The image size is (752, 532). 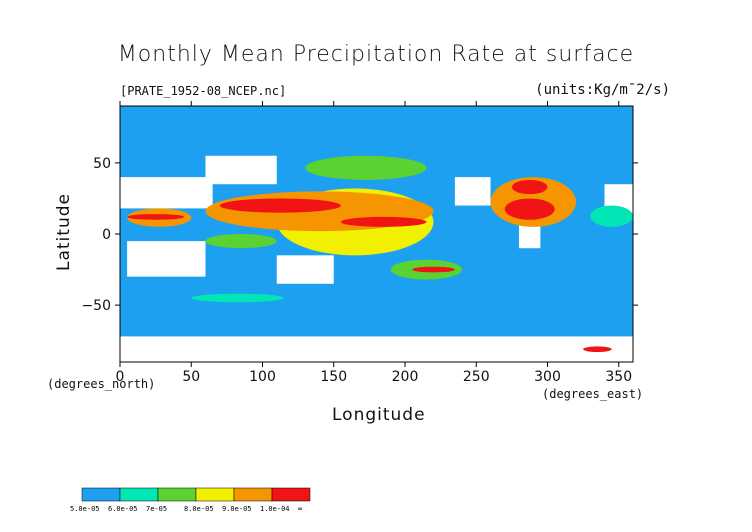 I want to click on units-label: (units:Kg/m¯2/s), so click(x=602, y=90).